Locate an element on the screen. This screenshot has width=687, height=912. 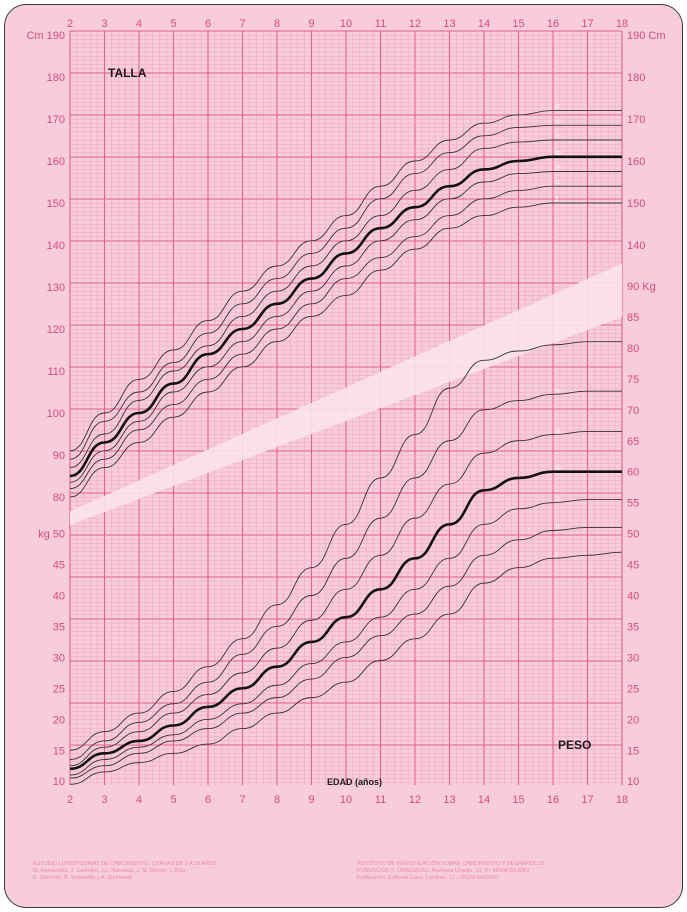
x-tick-label-top: 18 is located at coordinates (622, 24).